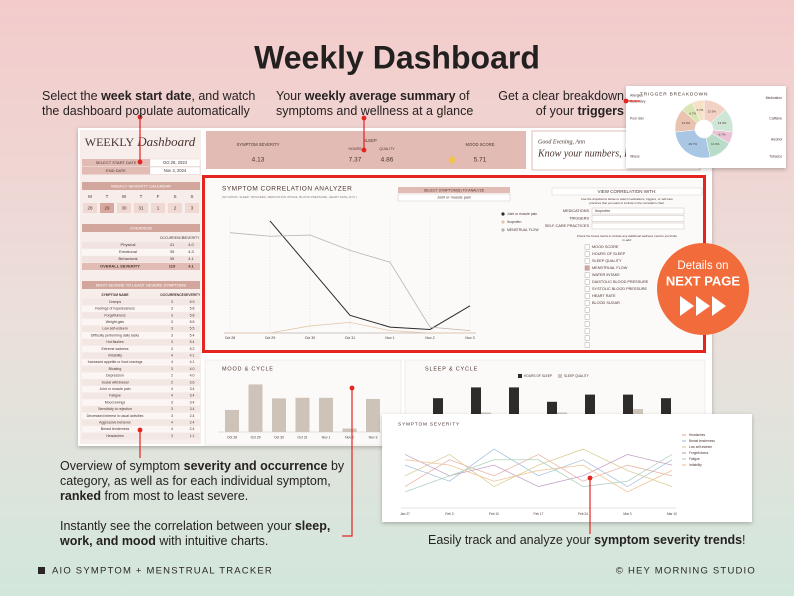 The width and height of the screenshot is (794, 596). What do you see at coordinates (141, 208) in the screenshot?
I see `calendar-date: 31` at bounding box center [141, 208].